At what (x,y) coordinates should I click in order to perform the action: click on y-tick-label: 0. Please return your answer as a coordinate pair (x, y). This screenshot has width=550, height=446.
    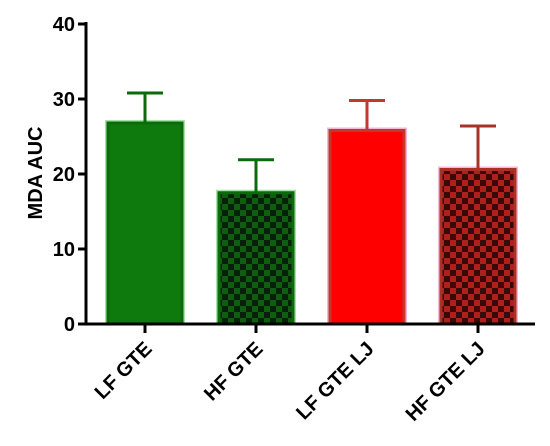
    Looking at the image, I should click on (69, 325).